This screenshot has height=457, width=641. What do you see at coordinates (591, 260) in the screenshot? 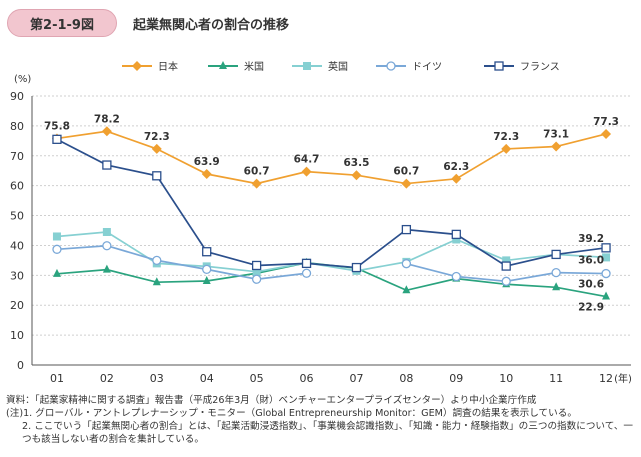
I see `data-label: 36.0` at bounding box center [591, 260].